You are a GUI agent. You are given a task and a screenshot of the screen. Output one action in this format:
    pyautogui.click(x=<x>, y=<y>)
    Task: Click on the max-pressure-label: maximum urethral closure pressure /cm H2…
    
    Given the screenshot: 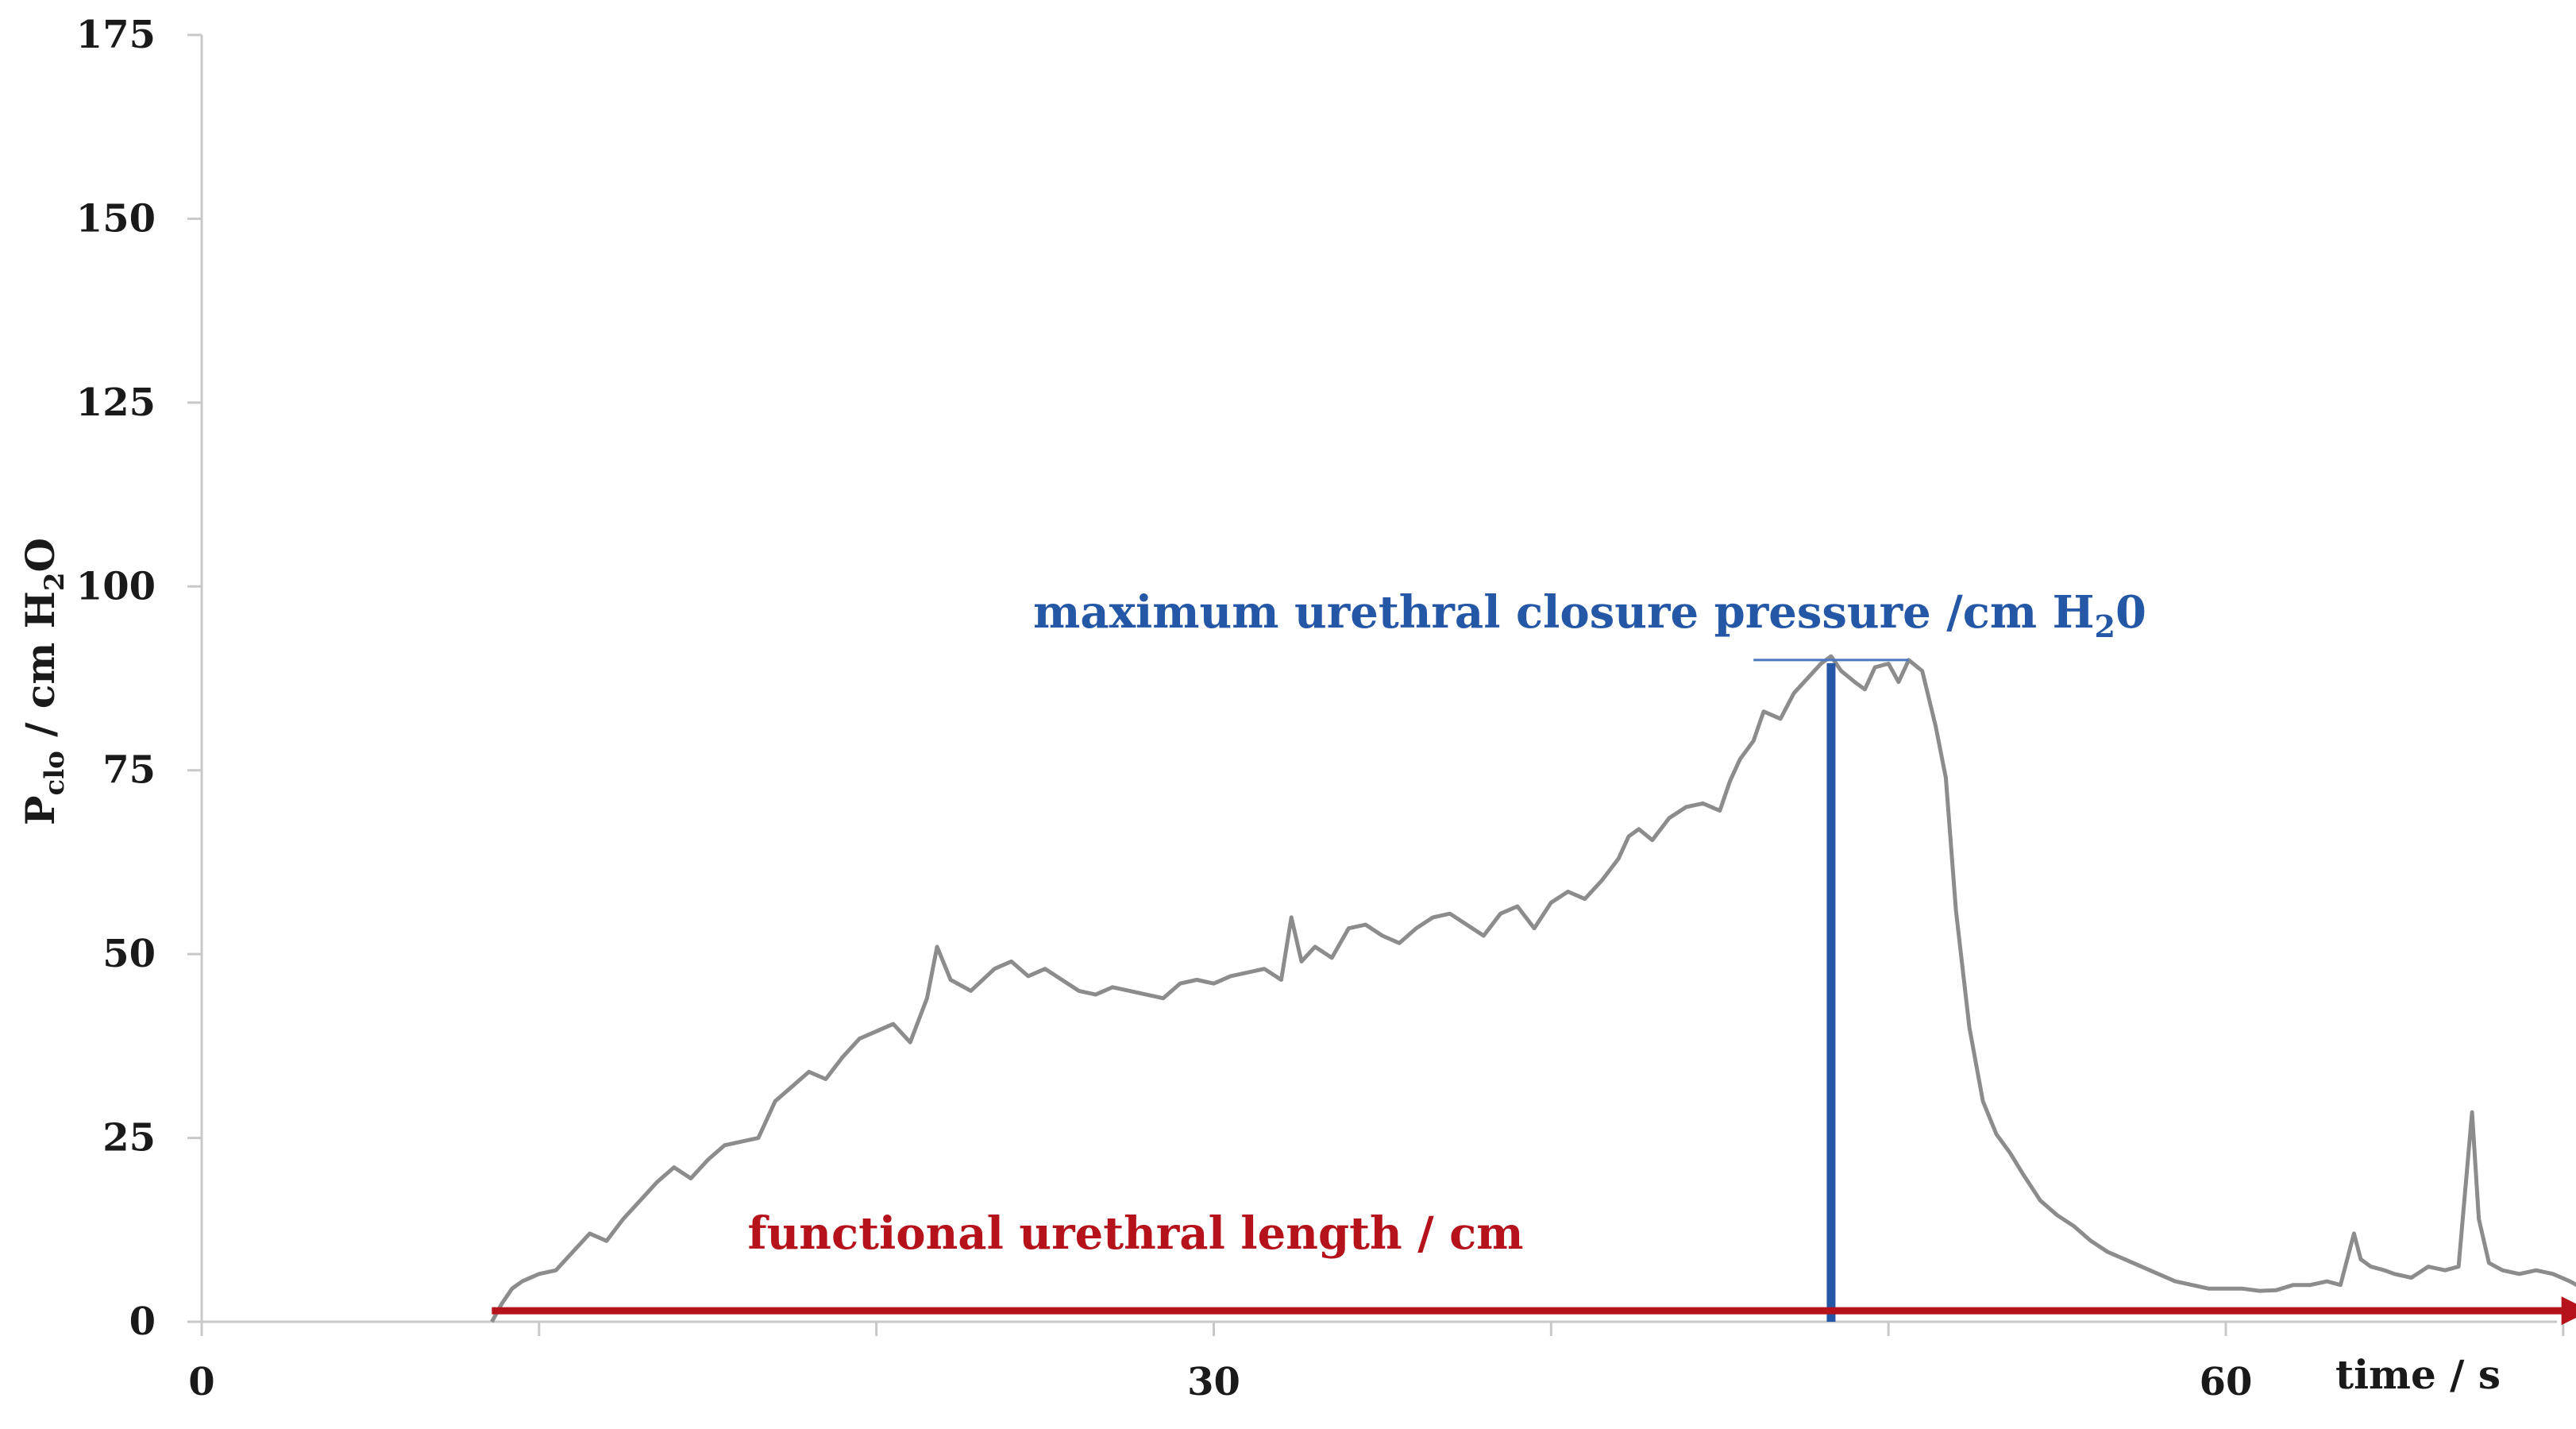 What is the action you would take?
    pyautogui.click(x=1589, y=615)
    